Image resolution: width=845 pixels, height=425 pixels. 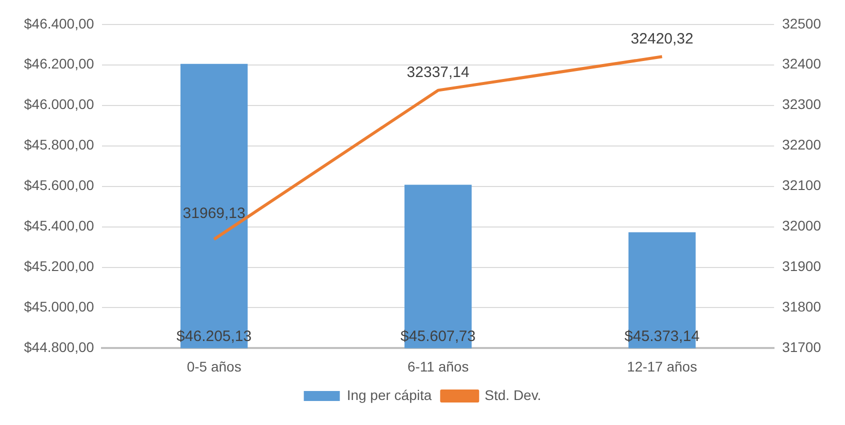 I want to click on y2-tick-label: 31700, so click(x=802, y=347).